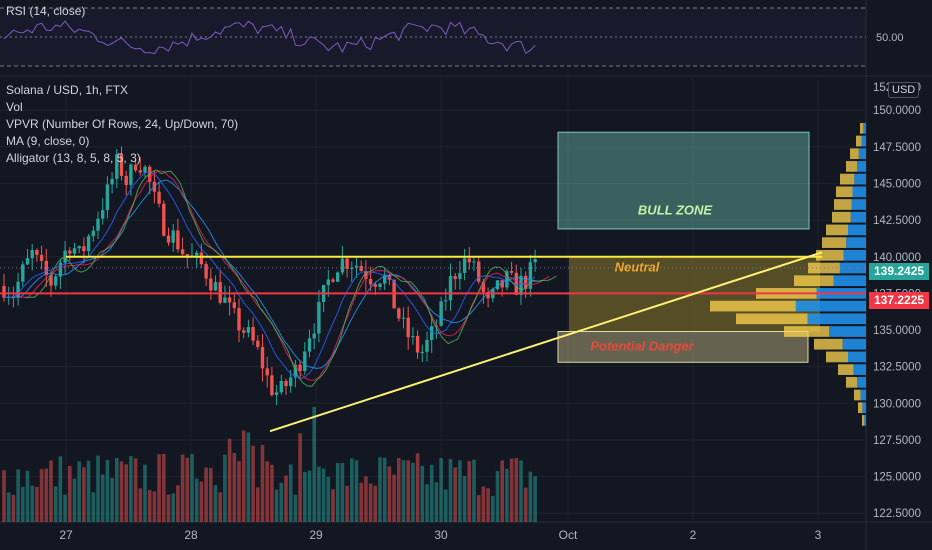 This screenshot has width=932, height=550. I want to click on time-tick-label: 30, so click(441, 535).